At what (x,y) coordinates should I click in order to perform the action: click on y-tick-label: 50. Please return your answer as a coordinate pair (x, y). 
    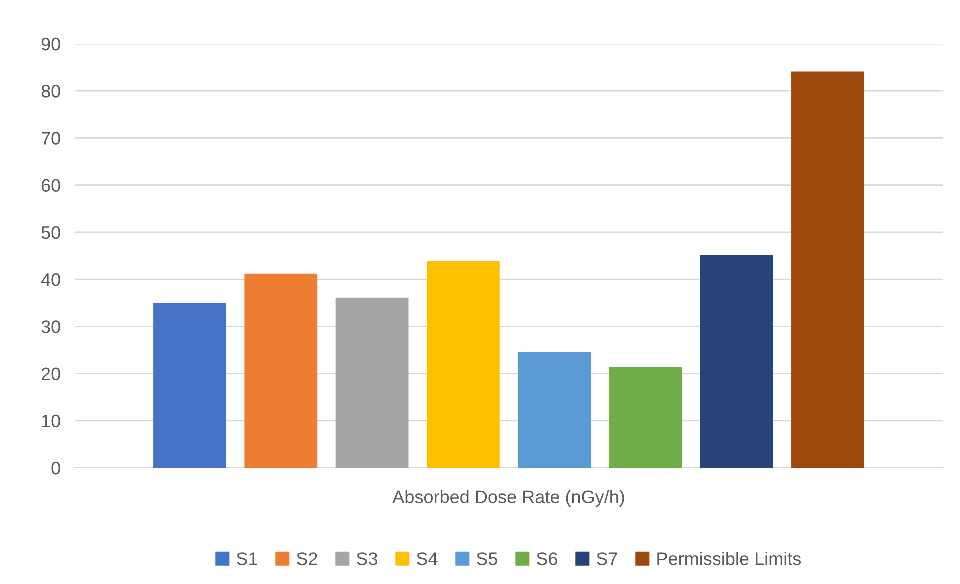
    Looking at the image, I should click on (51, 233).